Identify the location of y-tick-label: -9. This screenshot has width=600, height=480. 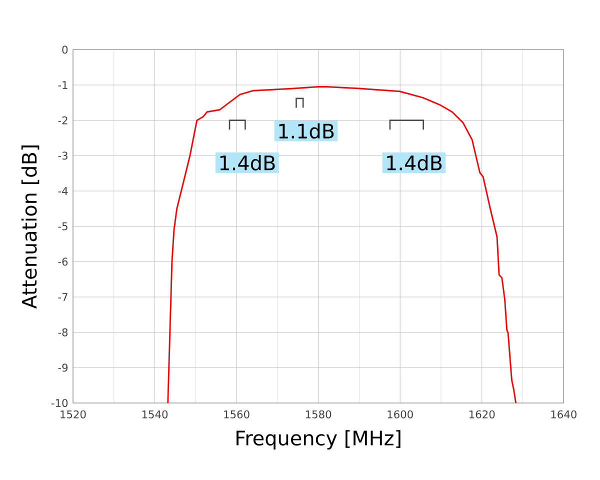
(63, 368).